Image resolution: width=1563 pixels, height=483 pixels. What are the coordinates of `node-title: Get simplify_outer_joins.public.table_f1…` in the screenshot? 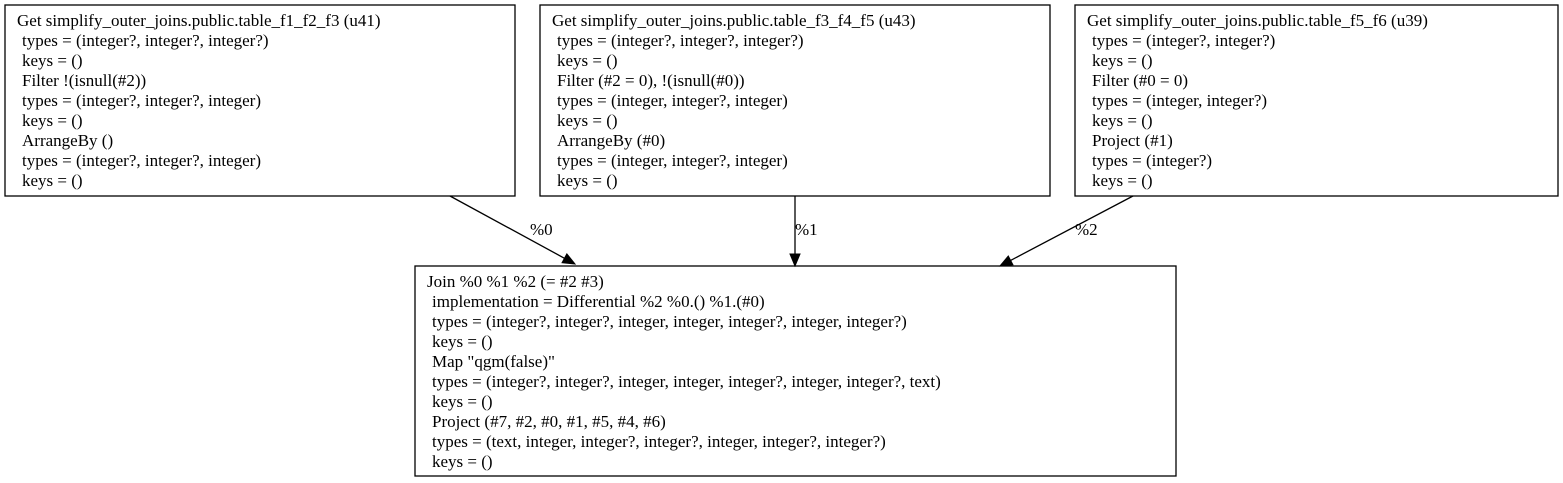 It's located at (199, 20).